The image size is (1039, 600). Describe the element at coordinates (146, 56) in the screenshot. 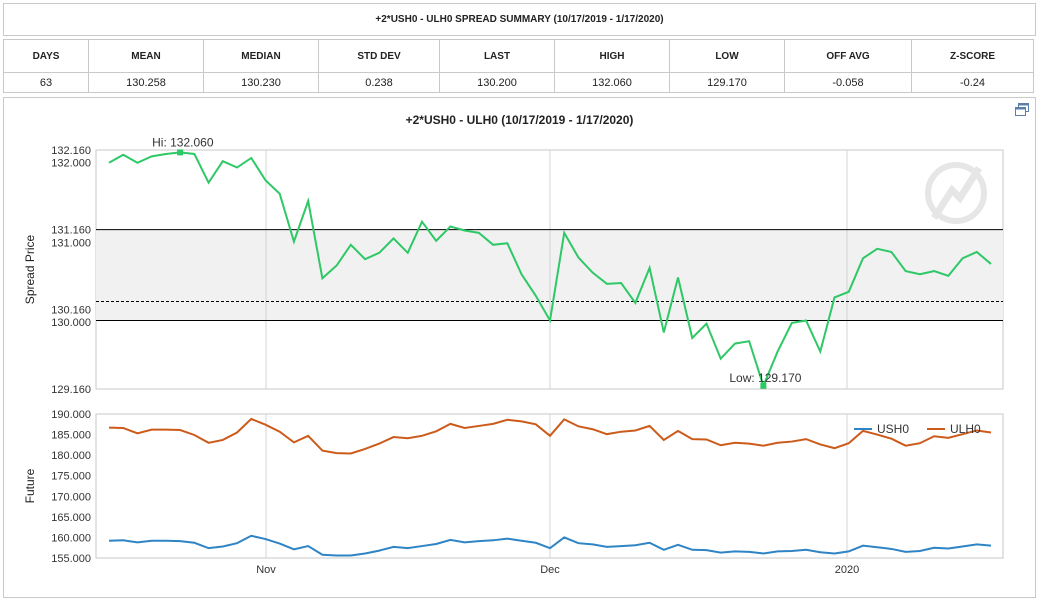

I see `stat-header-mean: MEAN` at that location.